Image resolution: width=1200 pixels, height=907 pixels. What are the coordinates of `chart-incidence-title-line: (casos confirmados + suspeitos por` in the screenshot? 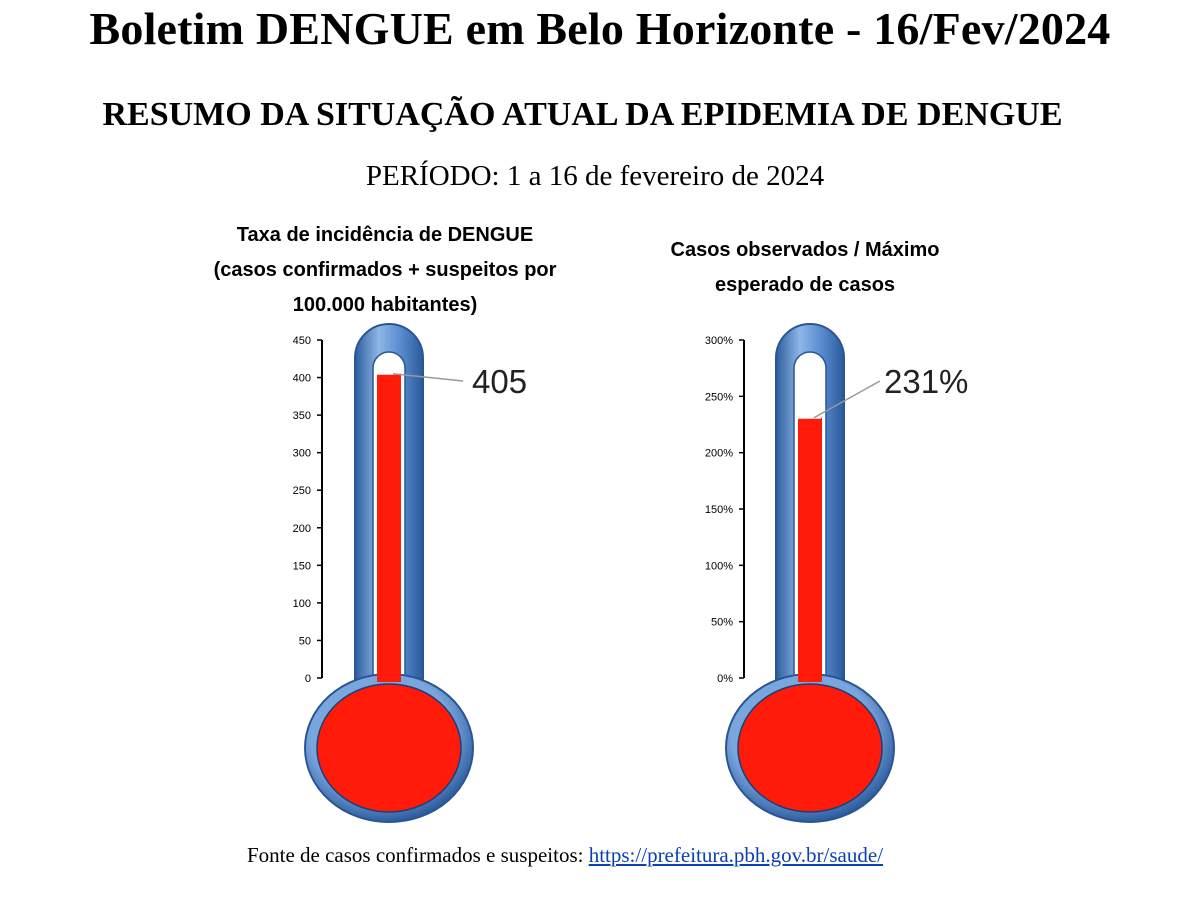 It's located at (385, 270).